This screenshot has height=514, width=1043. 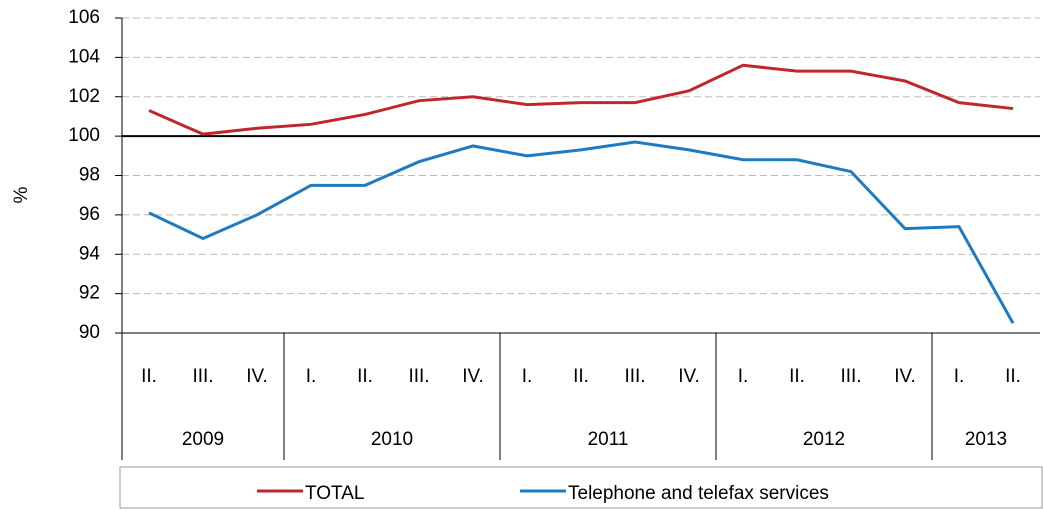 I want to click on legend-label: TOTAL, so click(x=334, y=493).